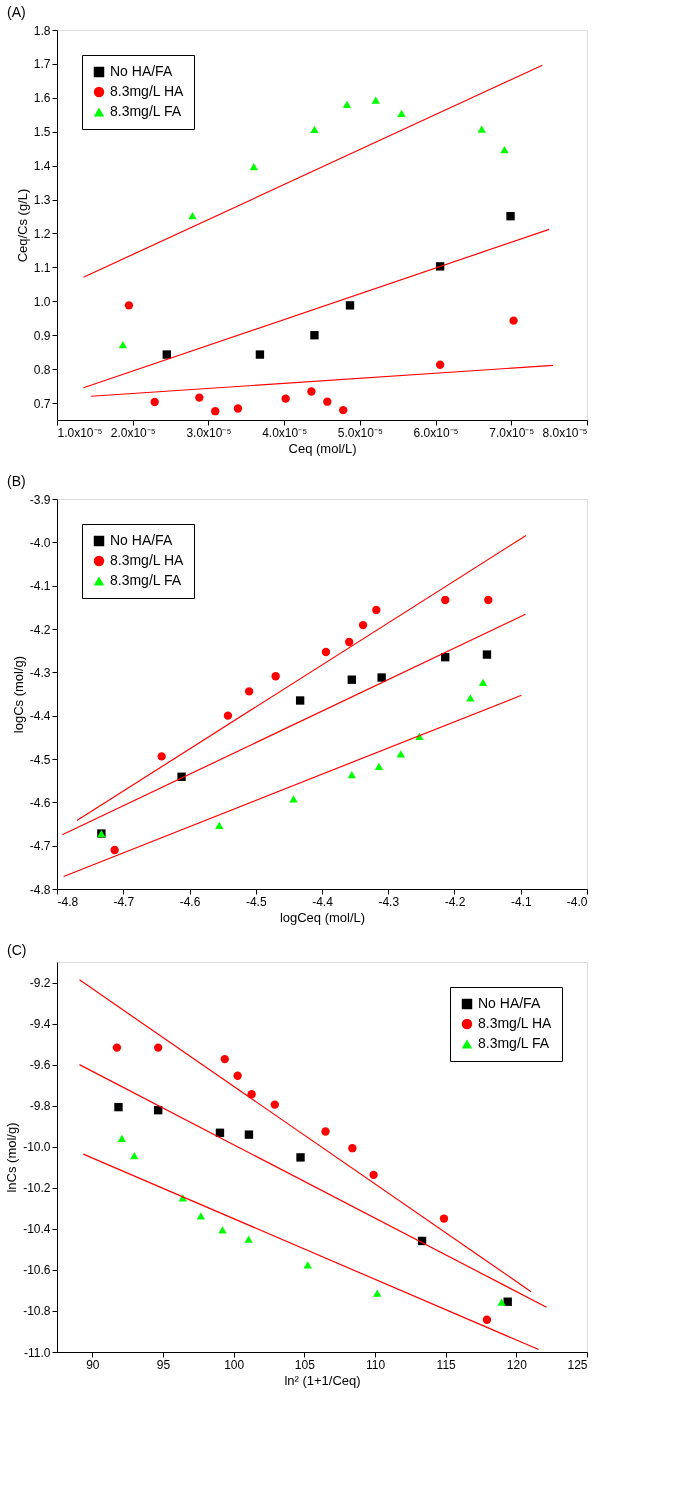 This screenshot has width=679, height=1489. Describe the element at coordinates (40, 889) in the screenshot. I see `y-tick-label: -4.8` at that location.